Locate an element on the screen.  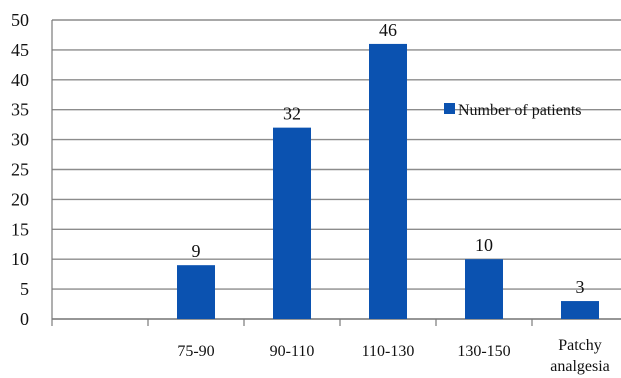
y-tick-label: 10 is located at coordinates (20, 259).